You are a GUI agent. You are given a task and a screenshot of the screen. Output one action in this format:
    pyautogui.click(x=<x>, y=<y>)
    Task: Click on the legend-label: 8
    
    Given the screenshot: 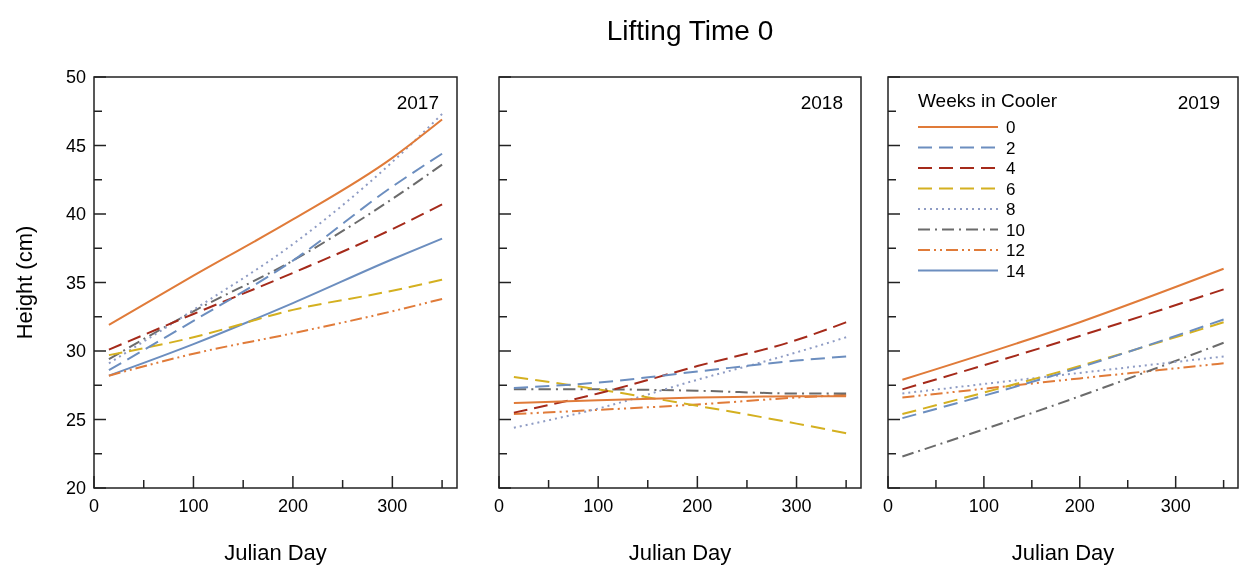 What is the action you would take?
    pyautogui.click(x=1011, y=209)
    